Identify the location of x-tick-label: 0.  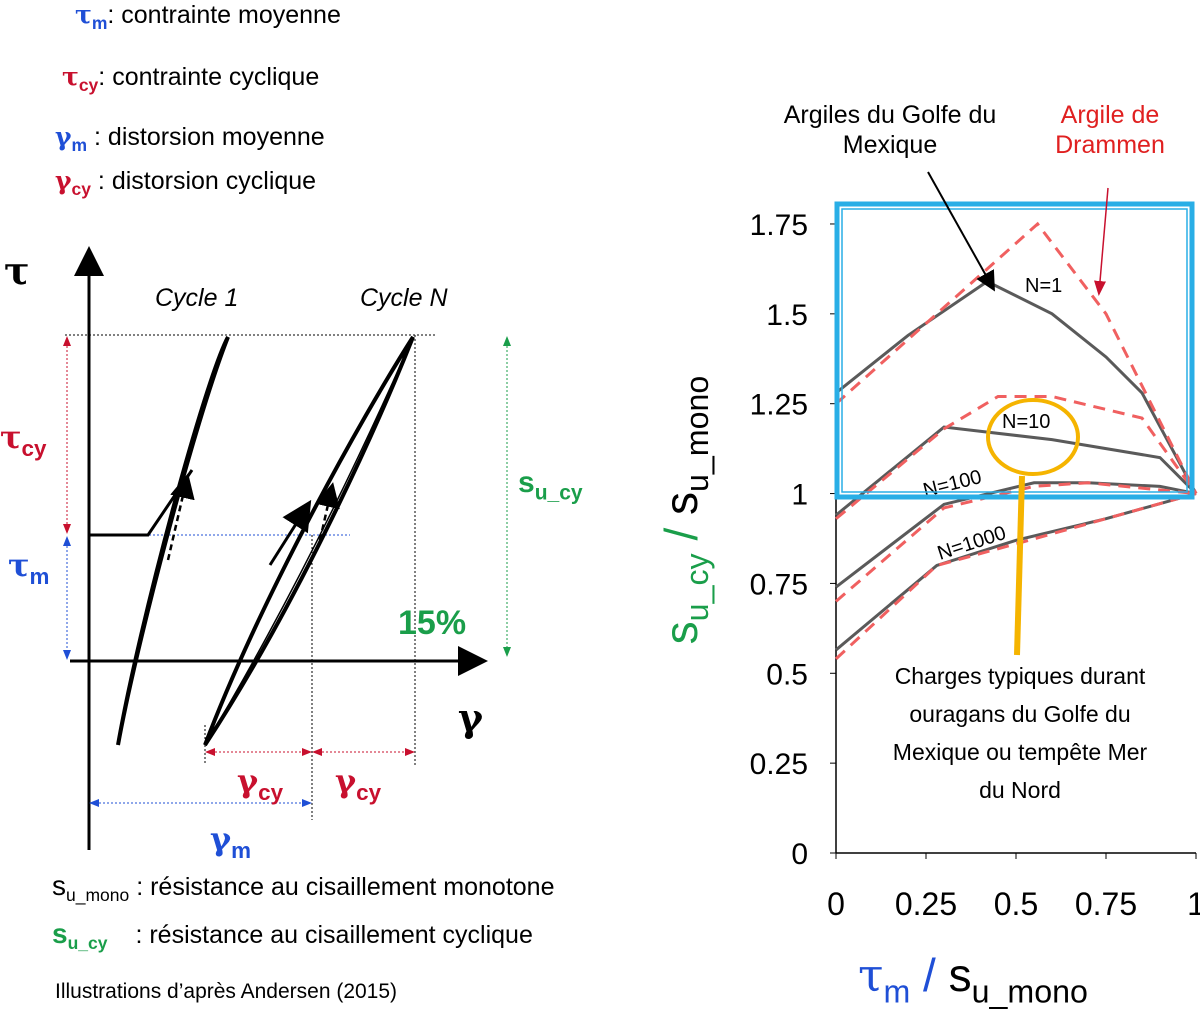
(836, 904).